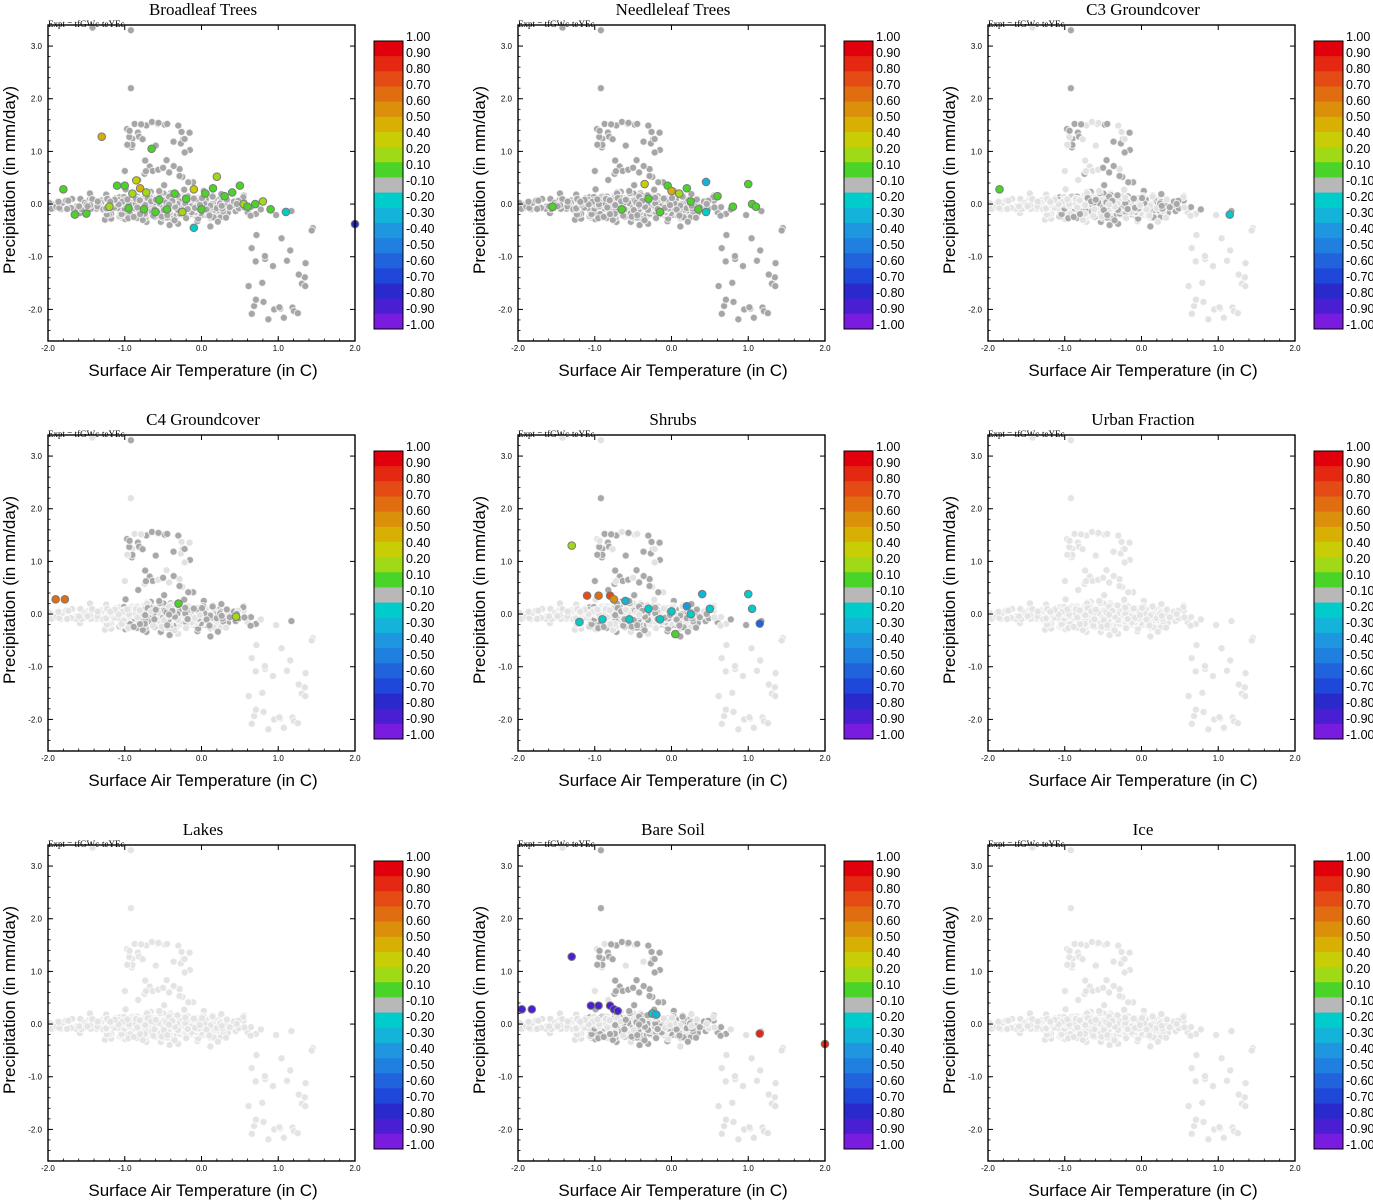  What do you see at coordinates (1359, 687) in the screenshot?
I see `colorbar-label: -0.70` at bounding box center [1359, 687].